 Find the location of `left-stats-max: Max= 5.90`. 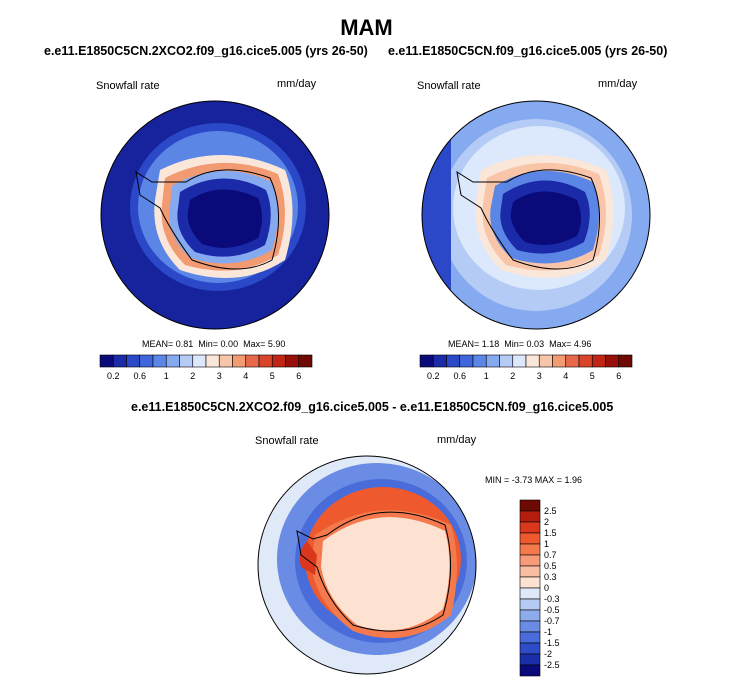

left-stats-max: Max= 5.90 is located at coordinates (264, 344).